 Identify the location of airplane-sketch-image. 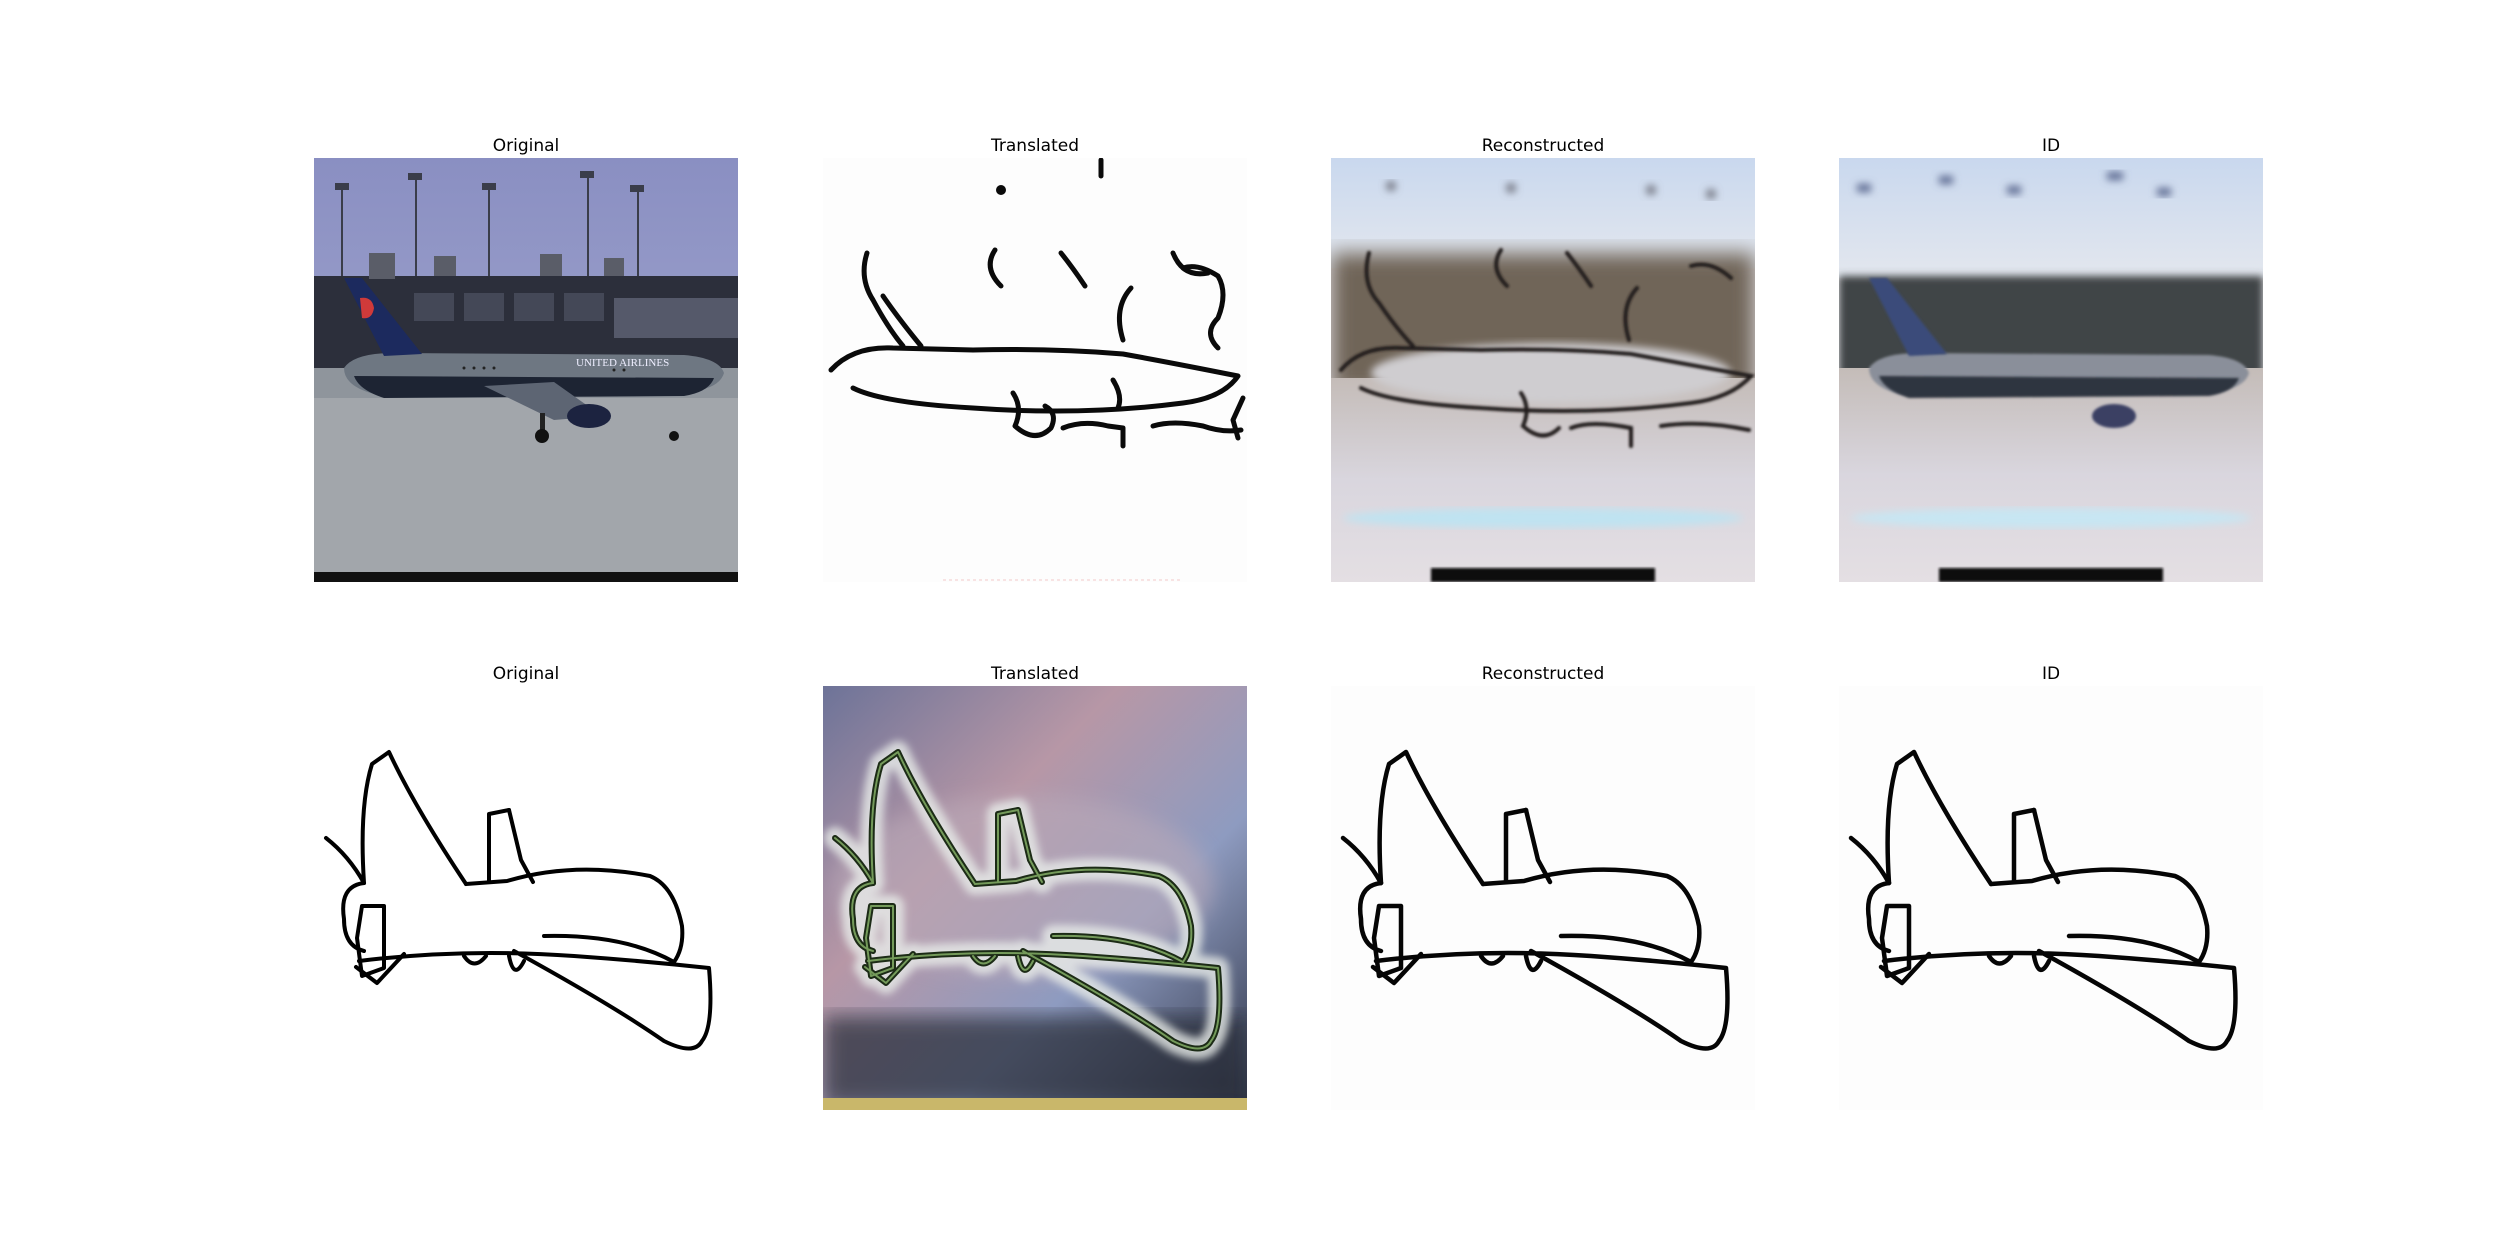
(526, 898).